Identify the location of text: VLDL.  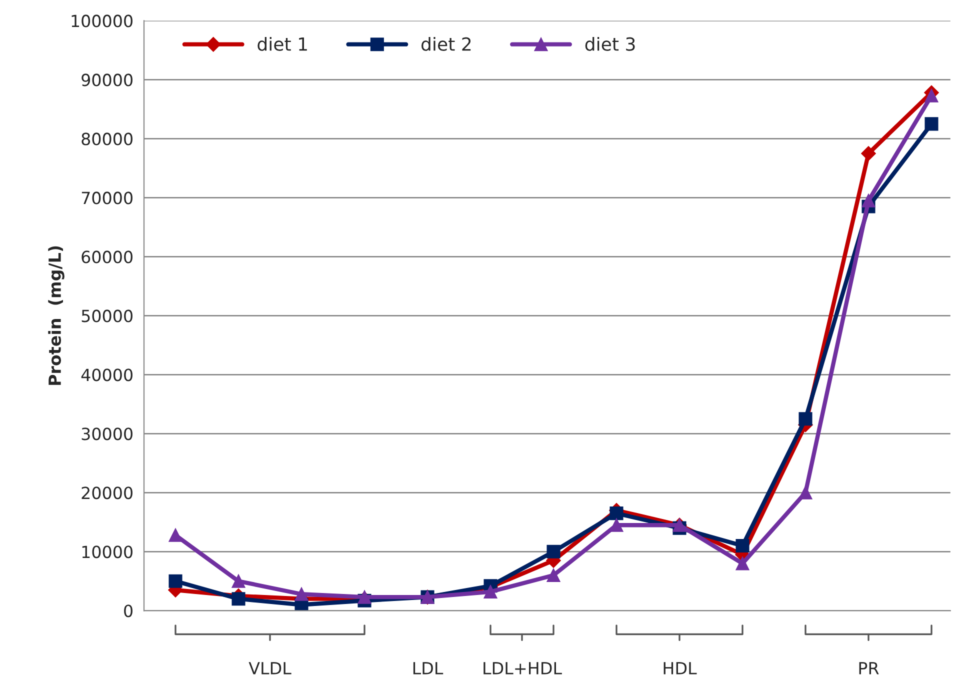
(270, 668).